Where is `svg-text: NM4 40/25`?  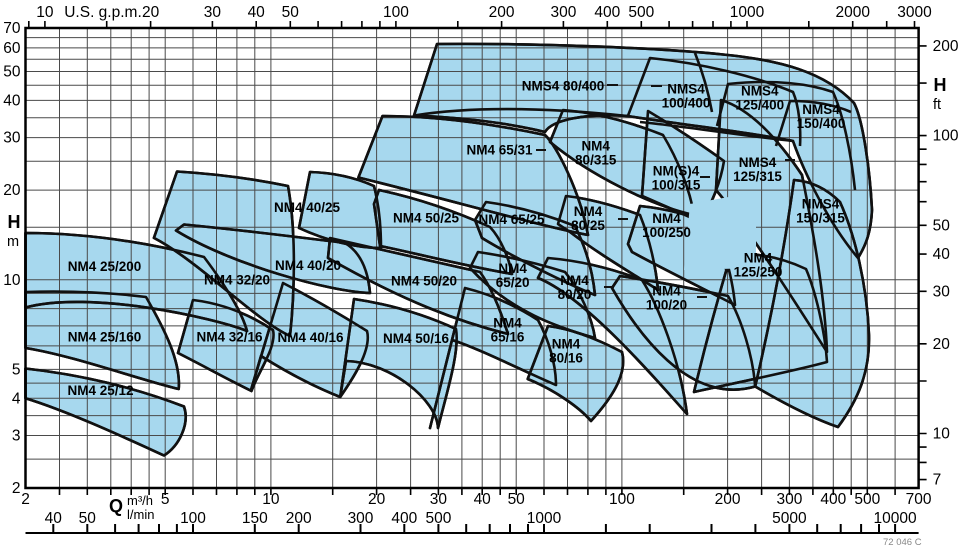
svg-text: NM4 40/25 is located at coordinates (307, 207).